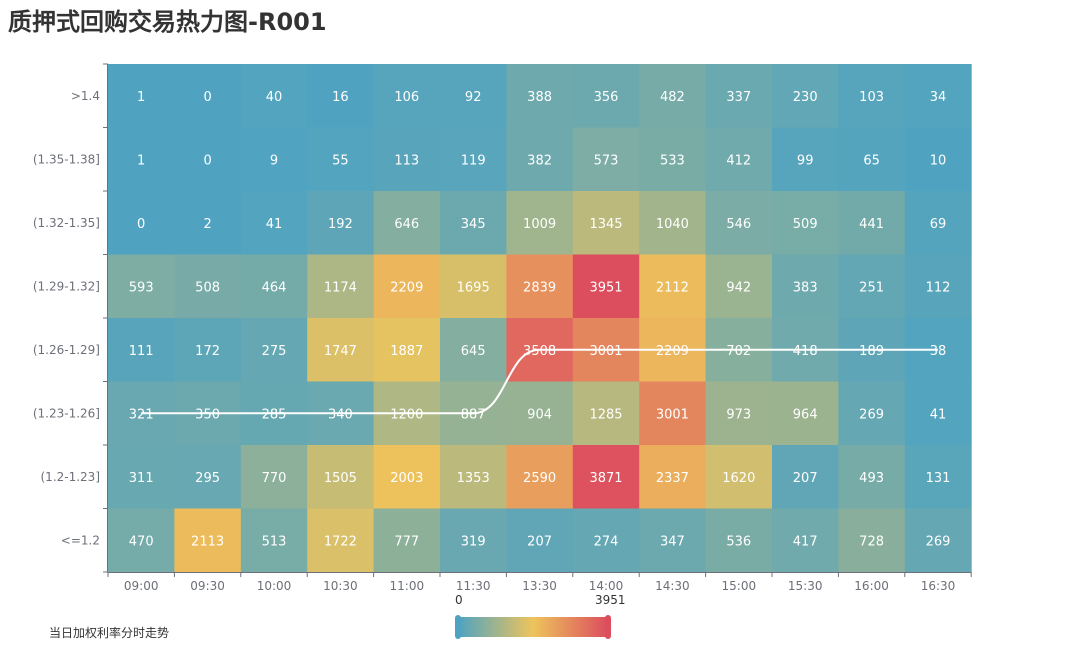 Image resolution: width=1080 pixels, height=648 pixels. I want to click on cell-value-label: 41, so click(938, 414).